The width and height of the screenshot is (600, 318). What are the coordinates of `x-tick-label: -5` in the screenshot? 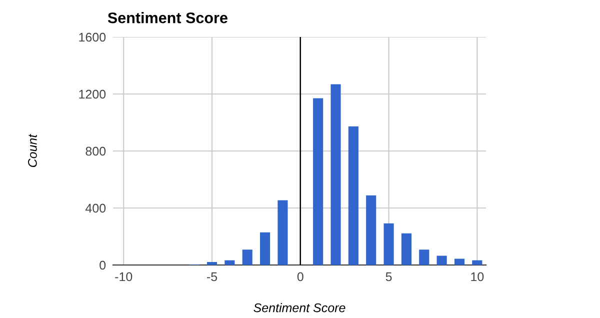 It's located at (212, 277).